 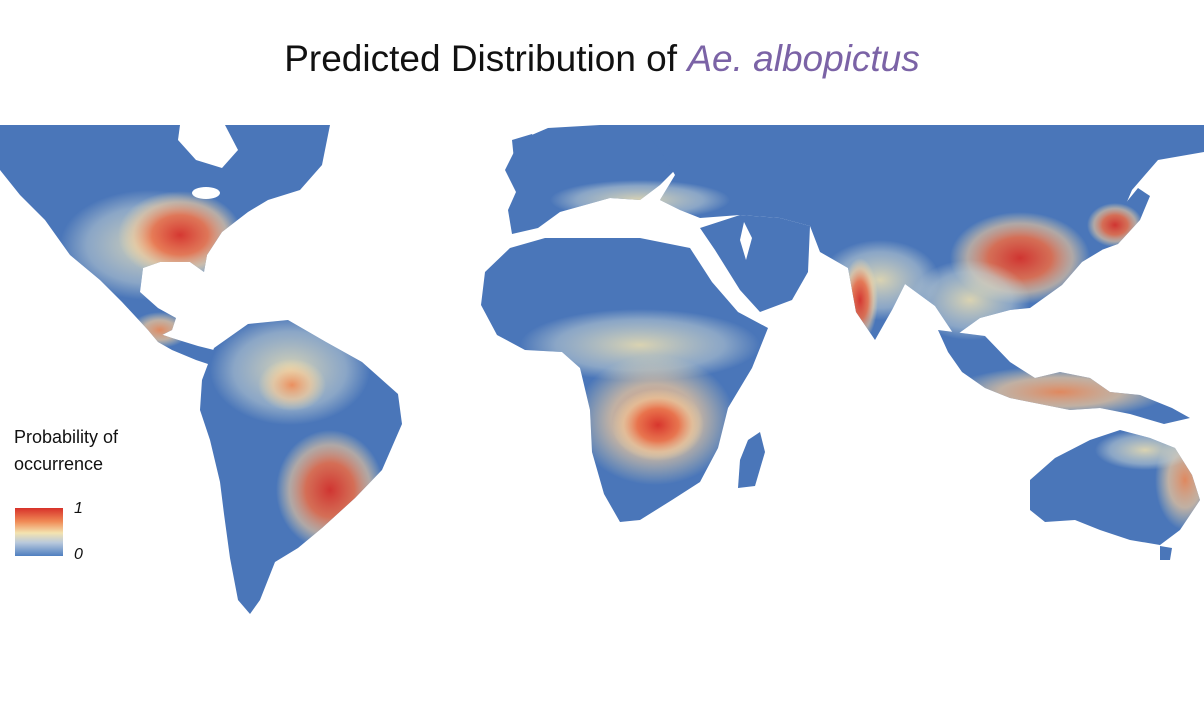 I want to click on hudson-bay, so click(x=208, y=146).